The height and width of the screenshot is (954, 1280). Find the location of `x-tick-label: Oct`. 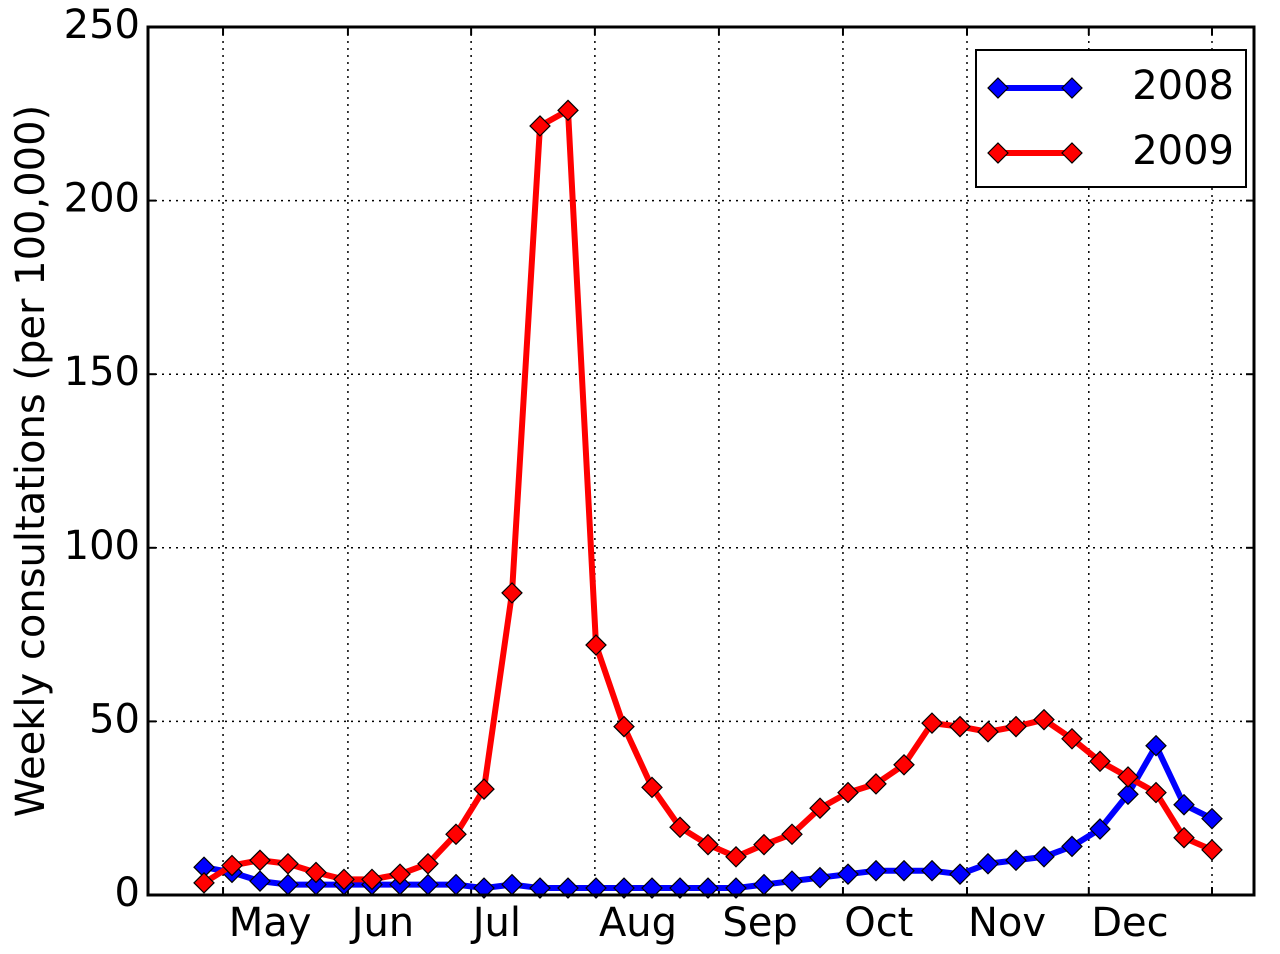

x-tick-label: Oct is located at coordinates (878, 923).